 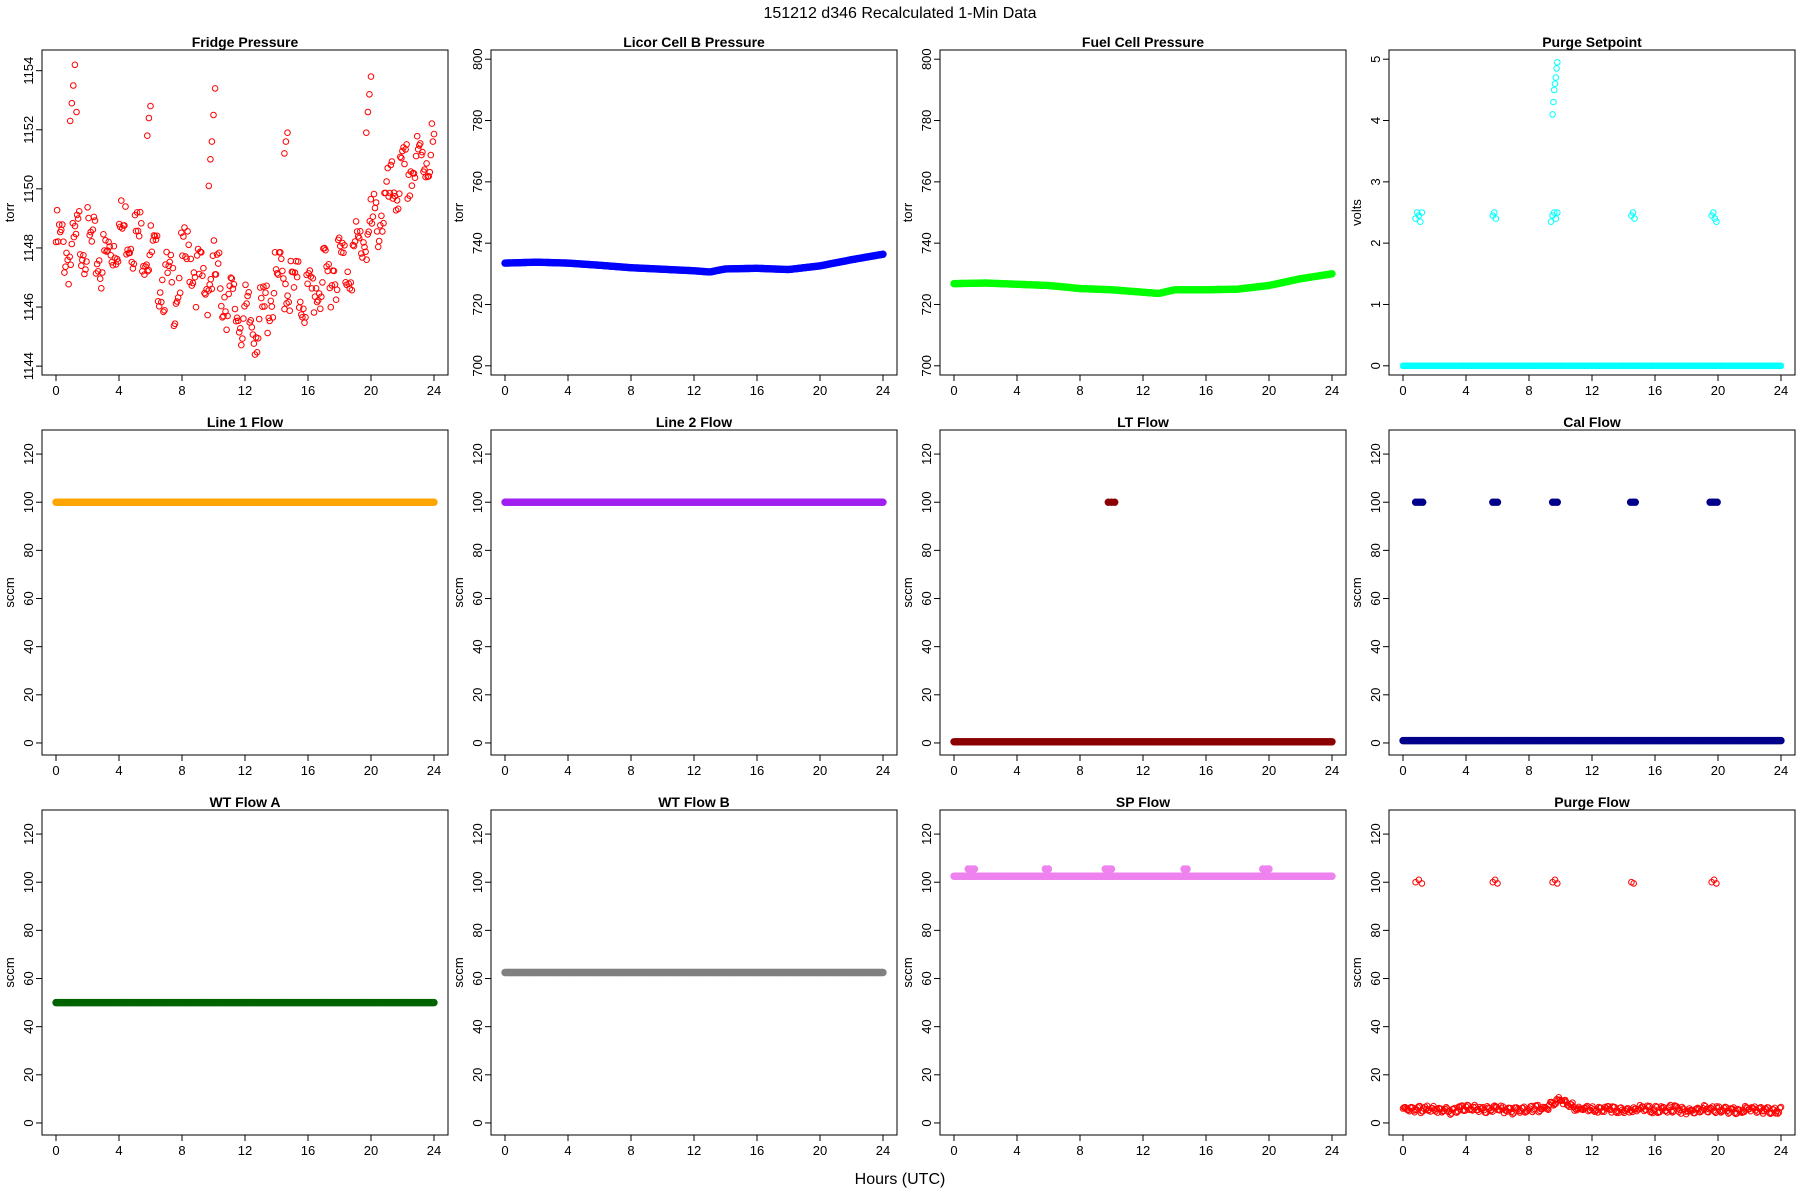 I want to click on y-tick-label: 120, so click(x=1375, y=454).